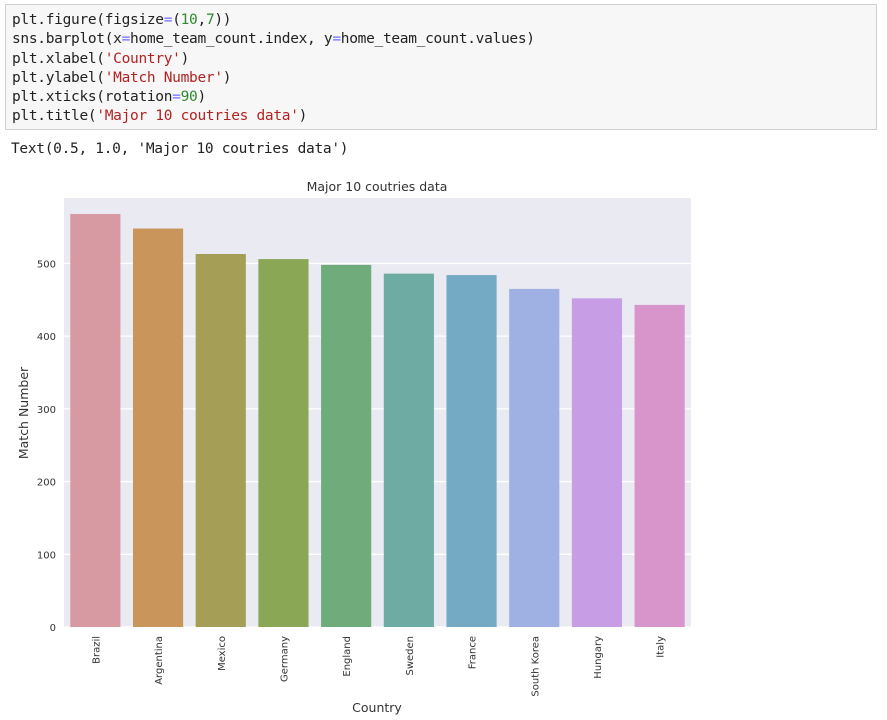  I want to click on code-token: 90, so click(189, 97).